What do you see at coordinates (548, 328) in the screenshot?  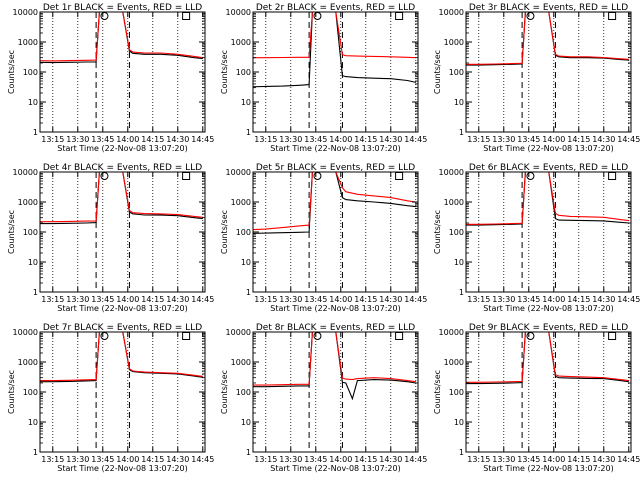 I see `panel-title: Det 9r BLACK = Events, RED = LLD` at bounding box center [548, 328].